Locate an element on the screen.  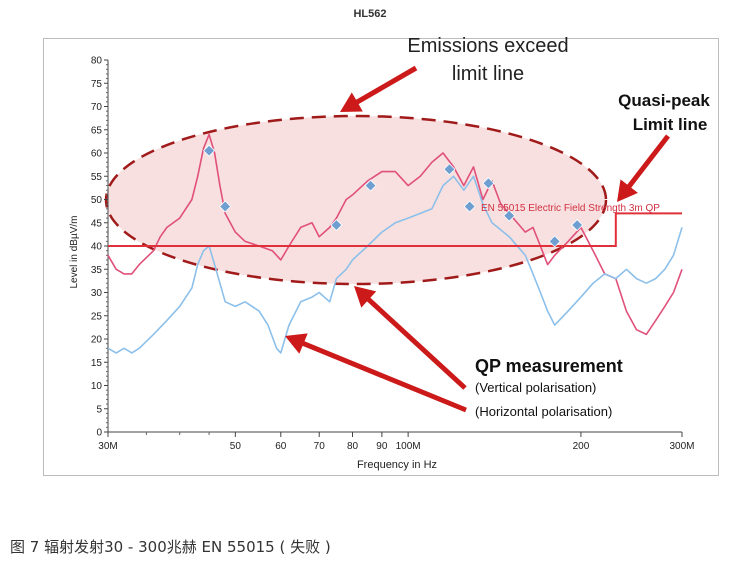
annotation-qp-vertical: (Vertical polarisation) is located at coordinates (535, 387).